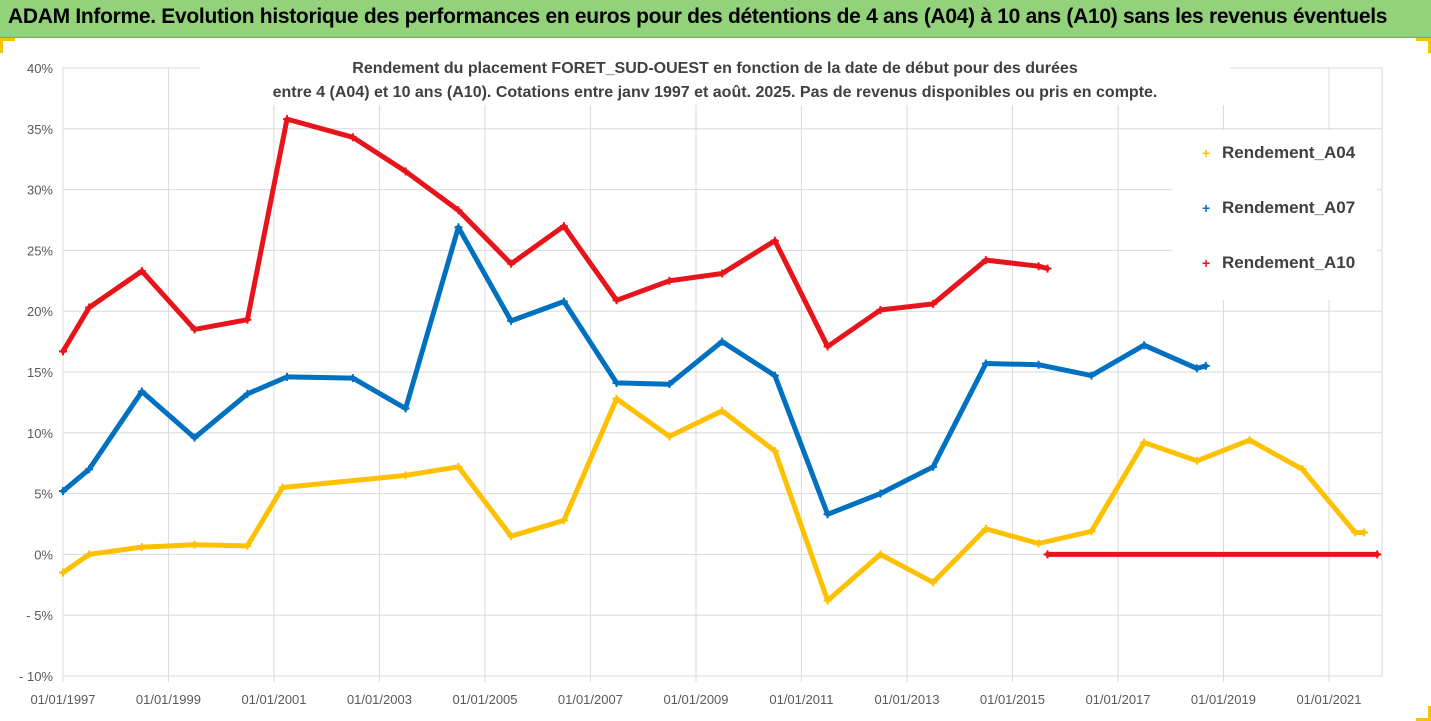  I want to click on y-tick-label: - 10%, so click(36, 676).